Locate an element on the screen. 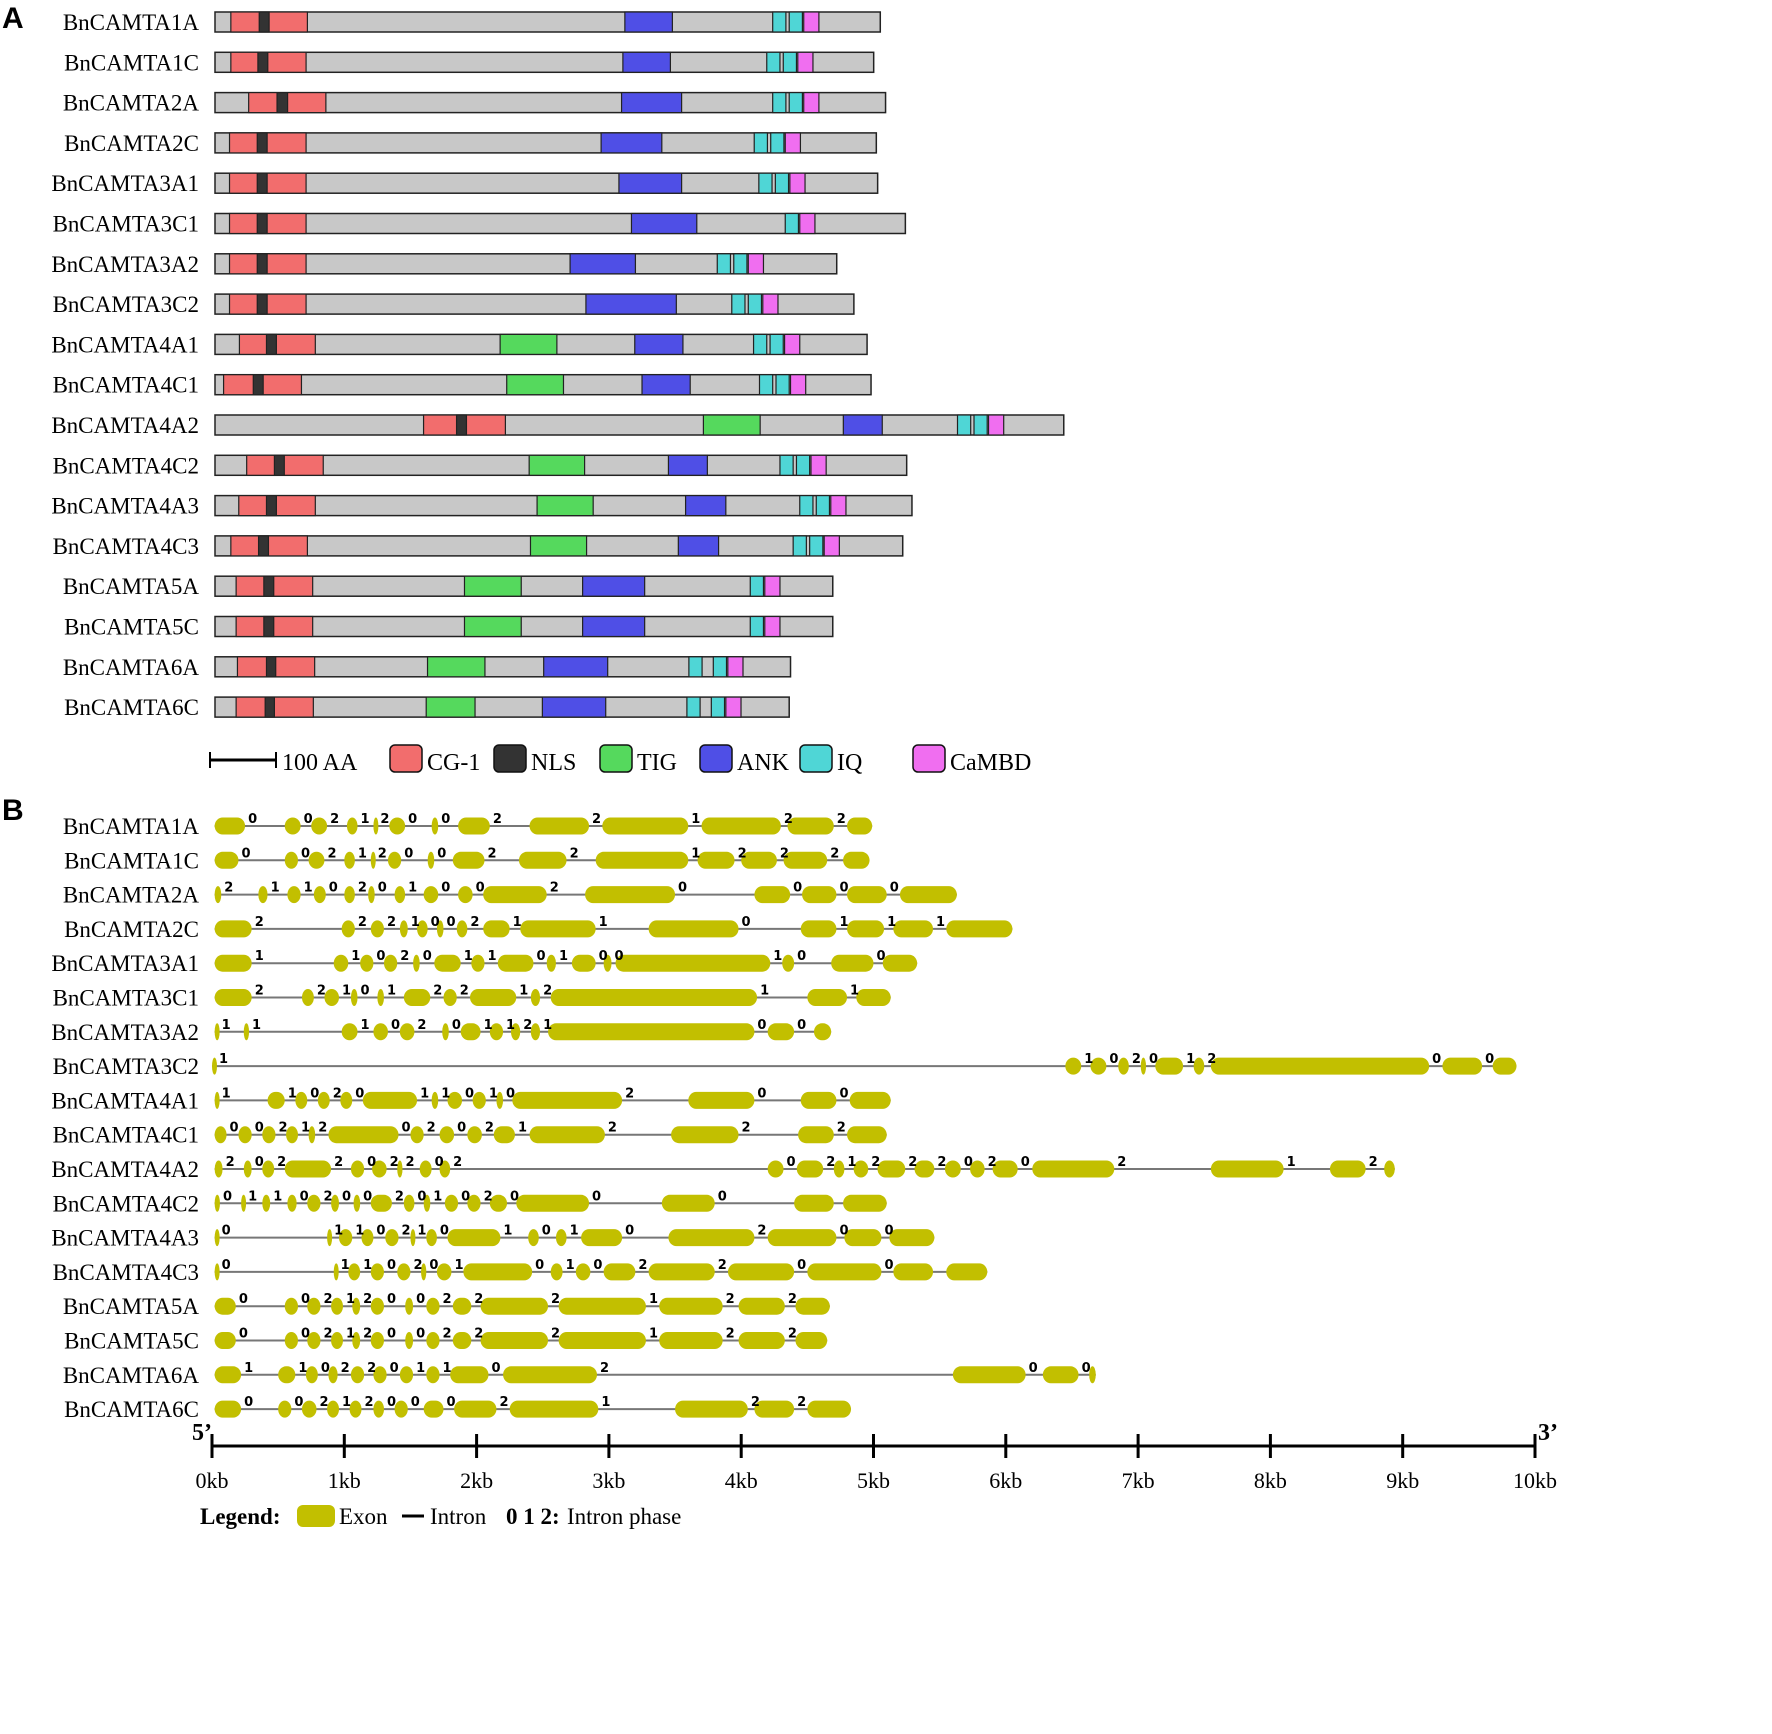  axis-tick-label: 7kb is located at coordinates (1138, 1480).